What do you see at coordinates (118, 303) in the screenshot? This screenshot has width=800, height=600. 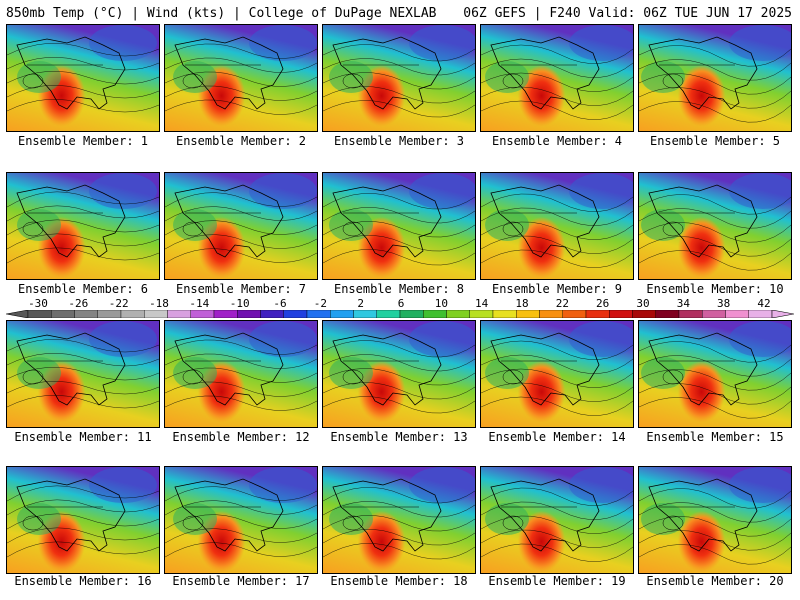 I see `colorbar-tick-label: -22` at bounding box center [118, 303].